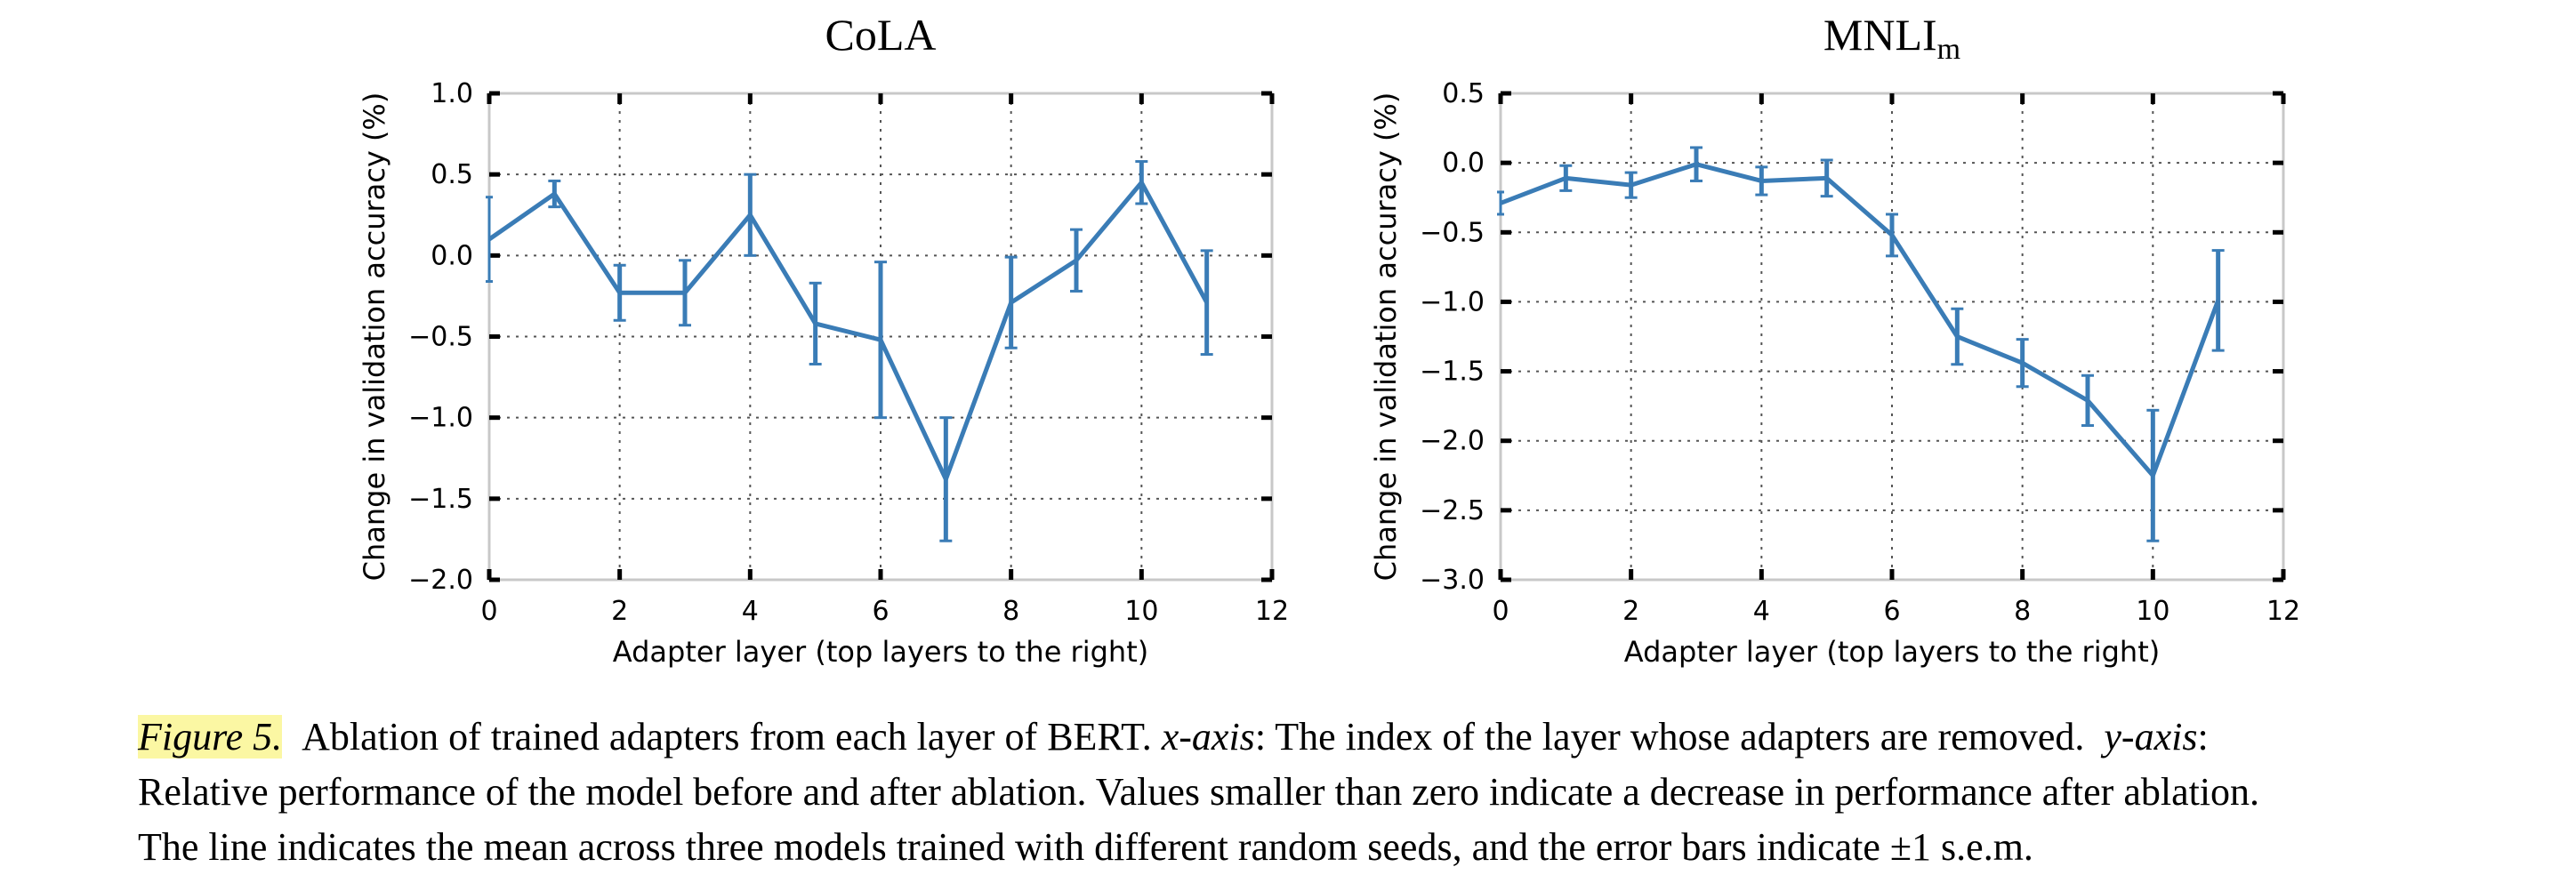 This screenshot has width=2576, height=875. What do you see at coordinates (210, 737) in the screenshot?
I see `caption-figure-label: Figure 5.` at bounding box center [210, 737].